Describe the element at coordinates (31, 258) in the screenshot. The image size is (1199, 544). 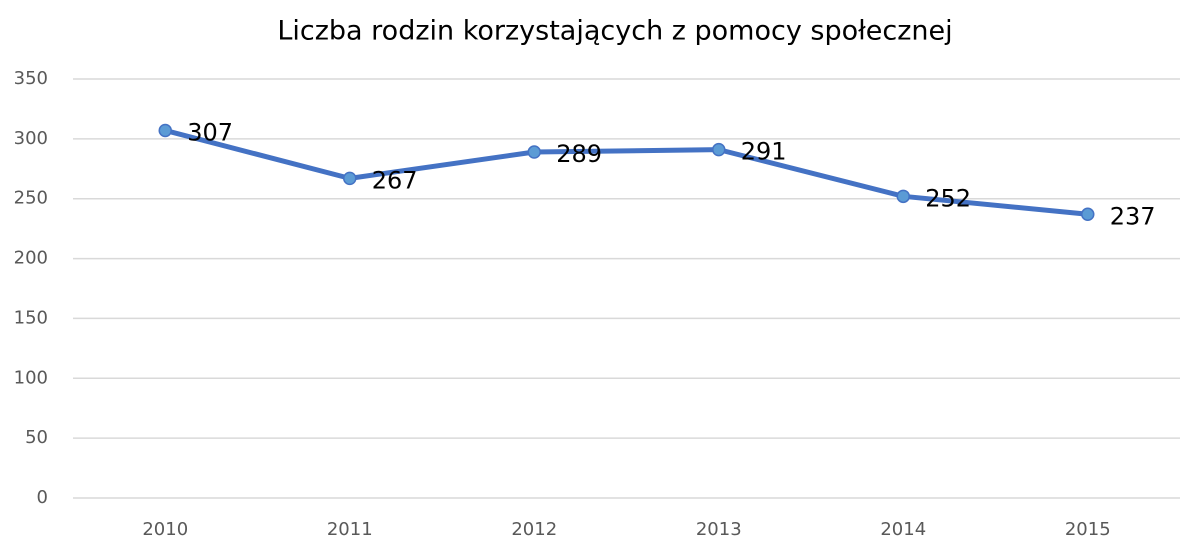
I see `y-tick-label: 200` at that location.